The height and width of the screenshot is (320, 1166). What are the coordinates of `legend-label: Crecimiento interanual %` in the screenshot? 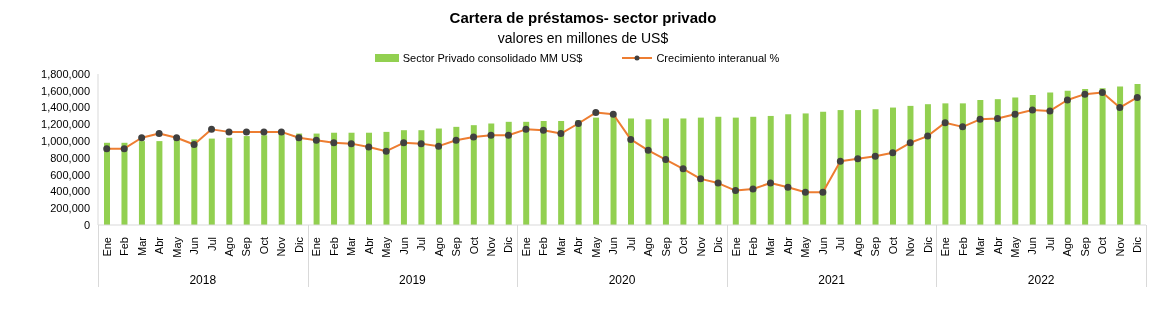 It's located at (718, 58).